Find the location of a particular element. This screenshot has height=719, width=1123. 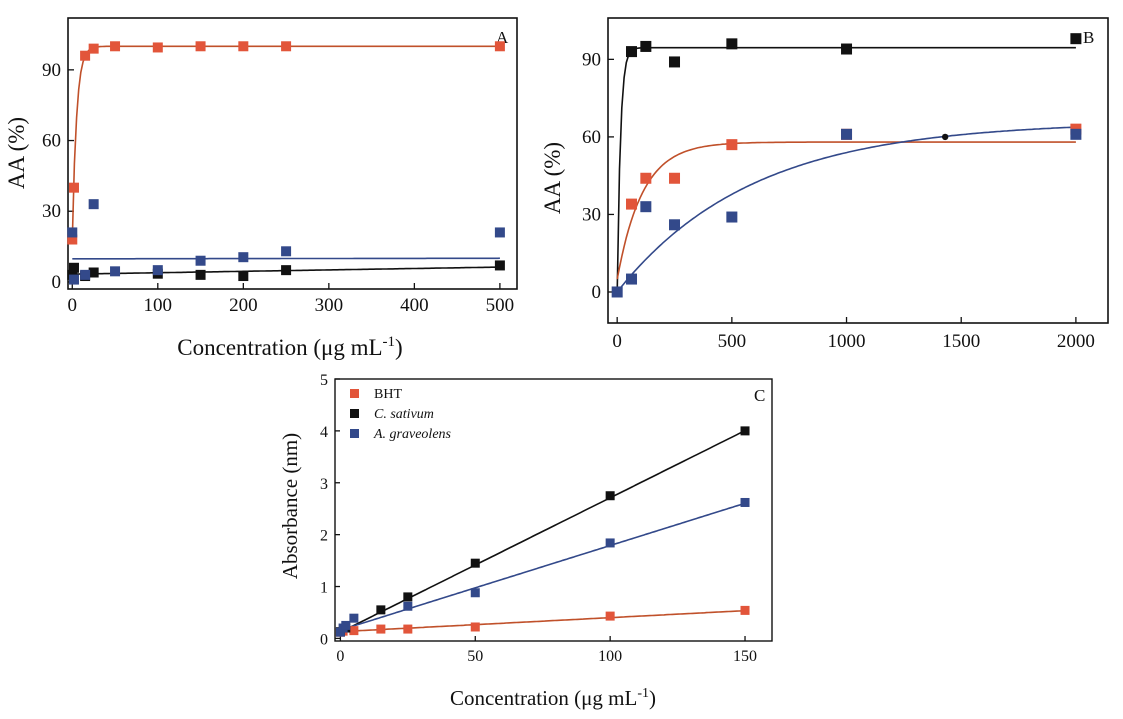

x-tick-label: 300 is located at coordinates (329, 305).